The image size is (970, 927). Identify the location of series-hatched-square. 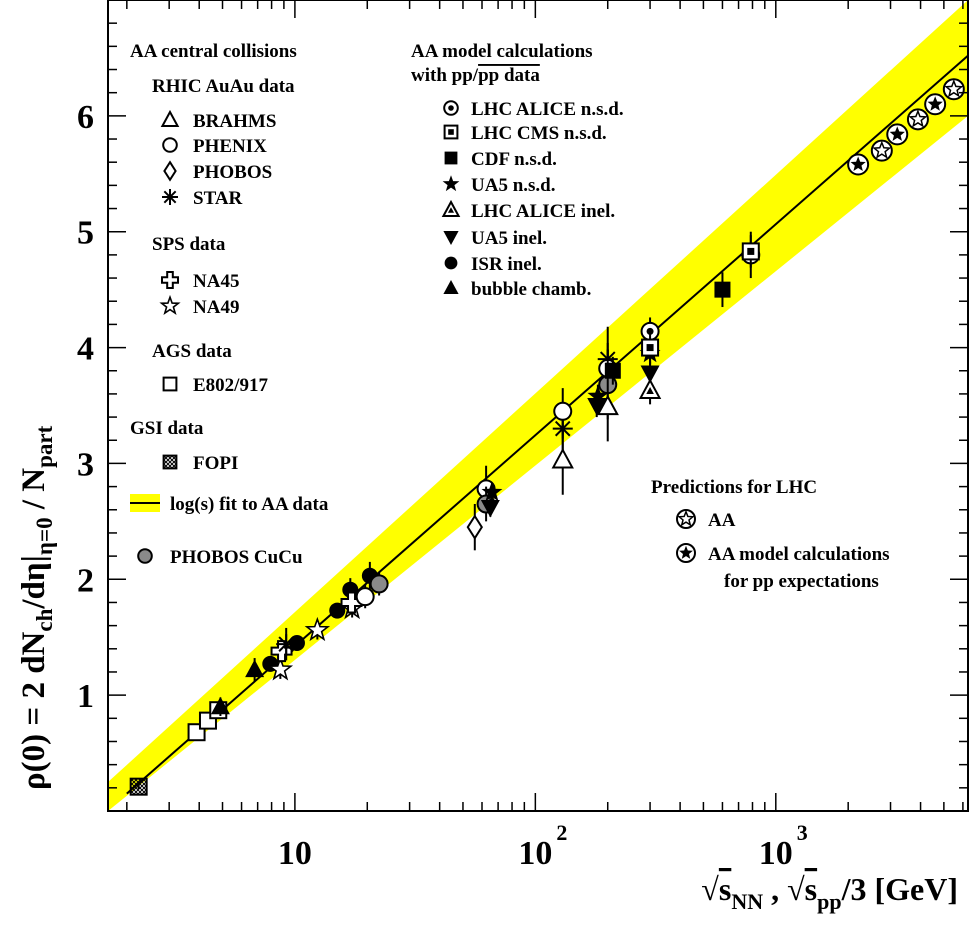
(138, 786).